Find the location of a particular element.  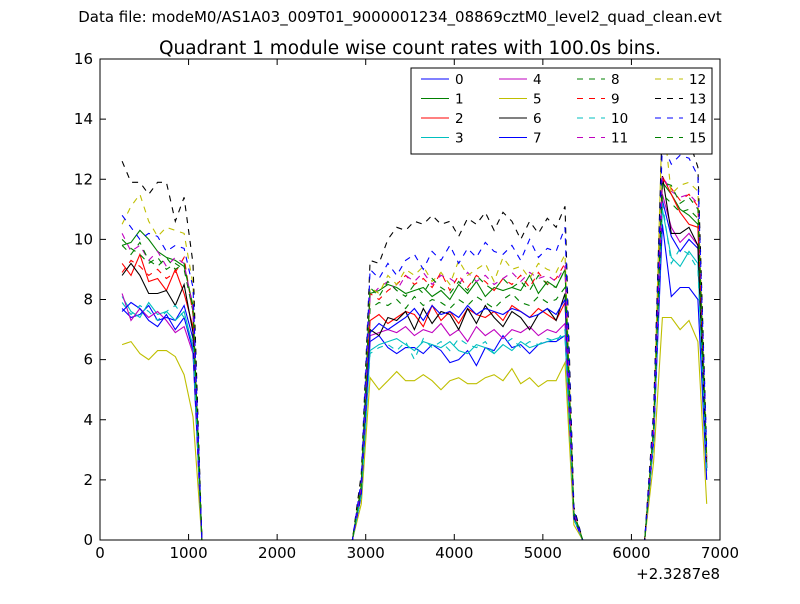

x-tick-label: 6000 is located at coordinates (631, 553).